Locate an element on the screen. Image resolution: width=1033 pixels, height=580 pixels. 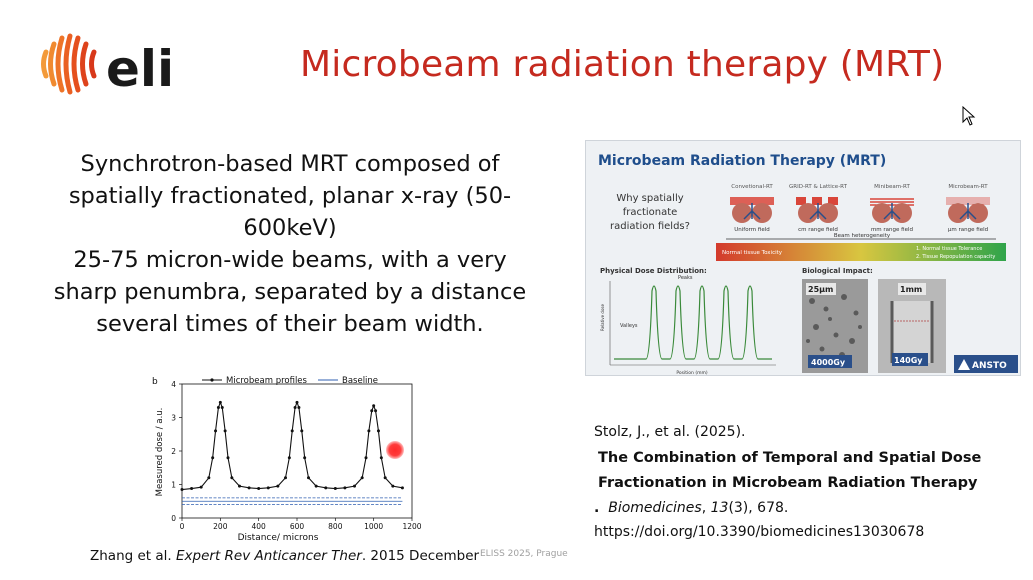
micrograph-1: 25µm 4000Gy is located at coordinates (835, 326).